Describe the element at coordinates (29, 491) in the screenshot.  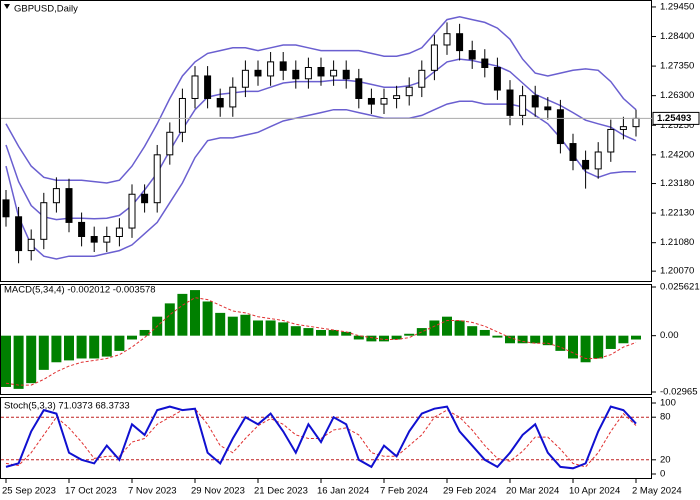
I see `x-tick-label: 25 Sep 2023` at that location.